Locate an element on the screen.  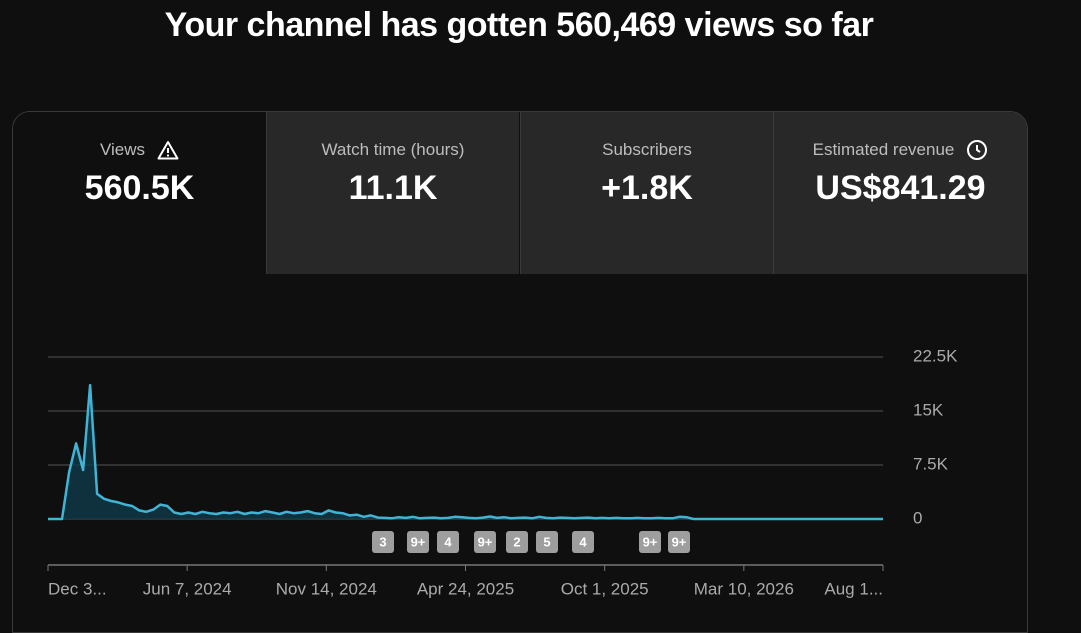
tab-label: Watch time (hours) is located at coordinates (393, 149).